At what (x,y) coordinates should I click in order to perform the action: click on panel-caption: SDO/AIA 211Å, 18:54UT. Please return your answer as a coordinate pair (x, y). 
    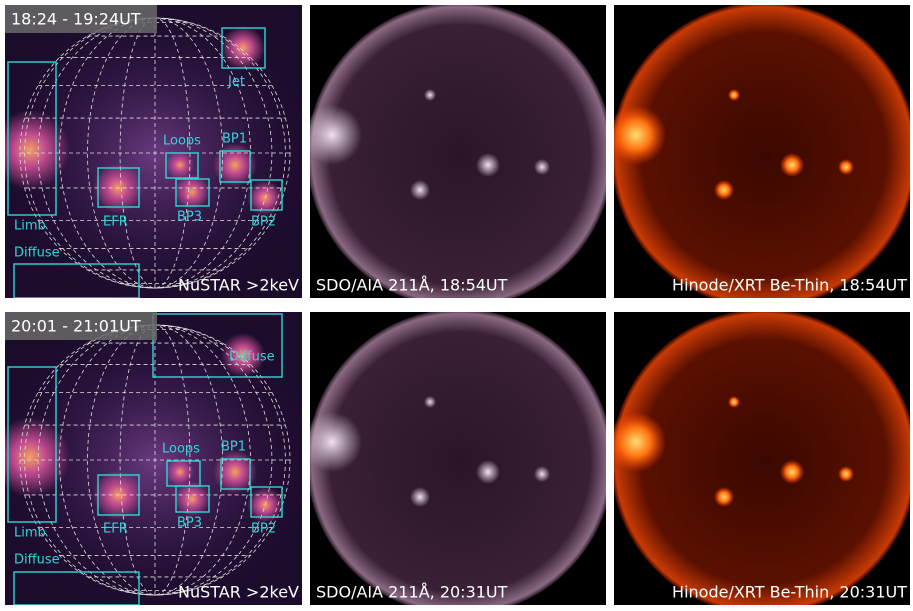
    Looking at the image, I should click on (412, 285).